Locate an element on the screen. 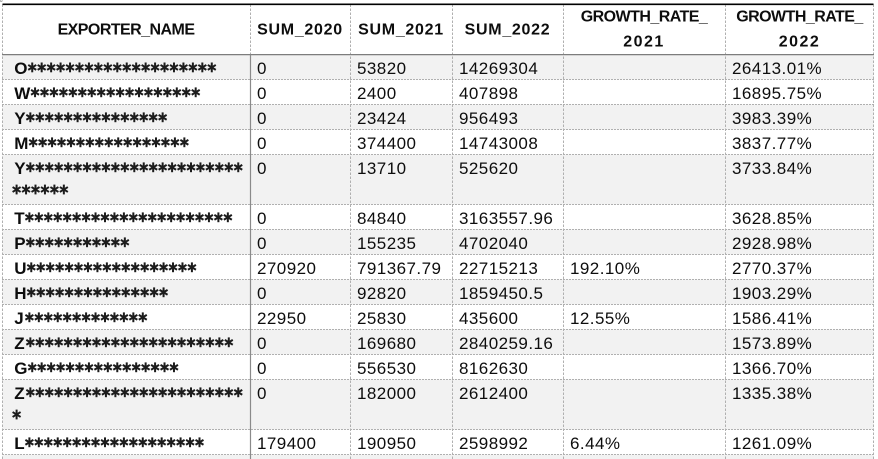 Image resolution: width=878 pixels, height=459 pixels. svg-text: 92820 is located at coordinates (382, 293).